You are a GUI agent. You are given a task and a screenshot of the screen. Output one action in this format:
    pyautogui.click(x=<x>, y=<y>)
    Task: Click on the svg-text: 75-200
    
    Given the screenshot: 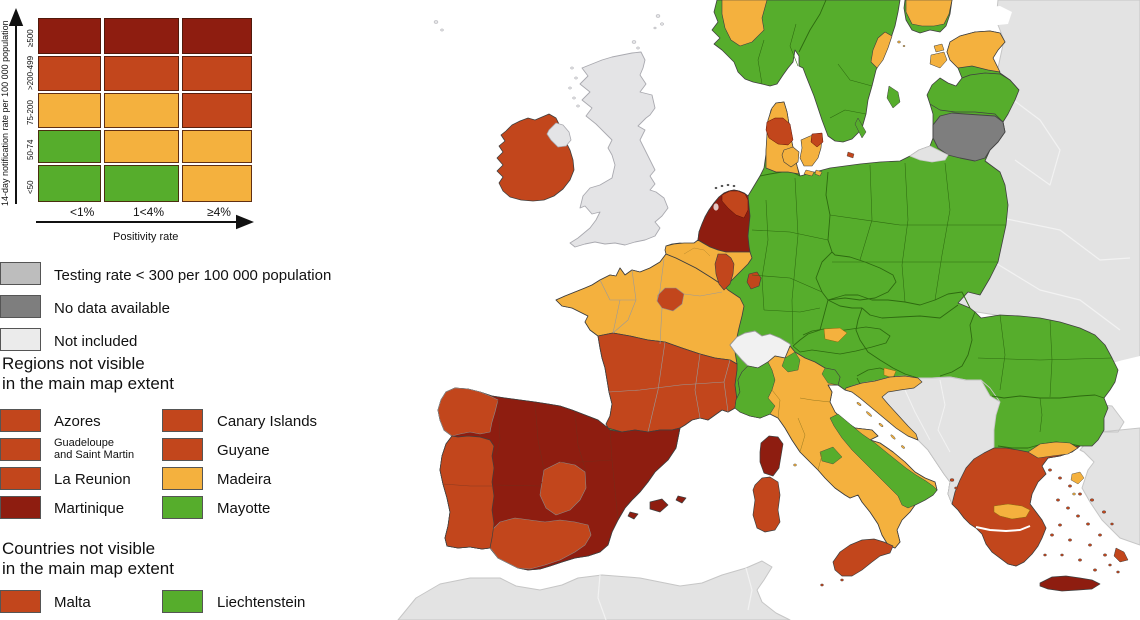 What is the action you would take?
    pyautogui.click(x=30, y=112)
    